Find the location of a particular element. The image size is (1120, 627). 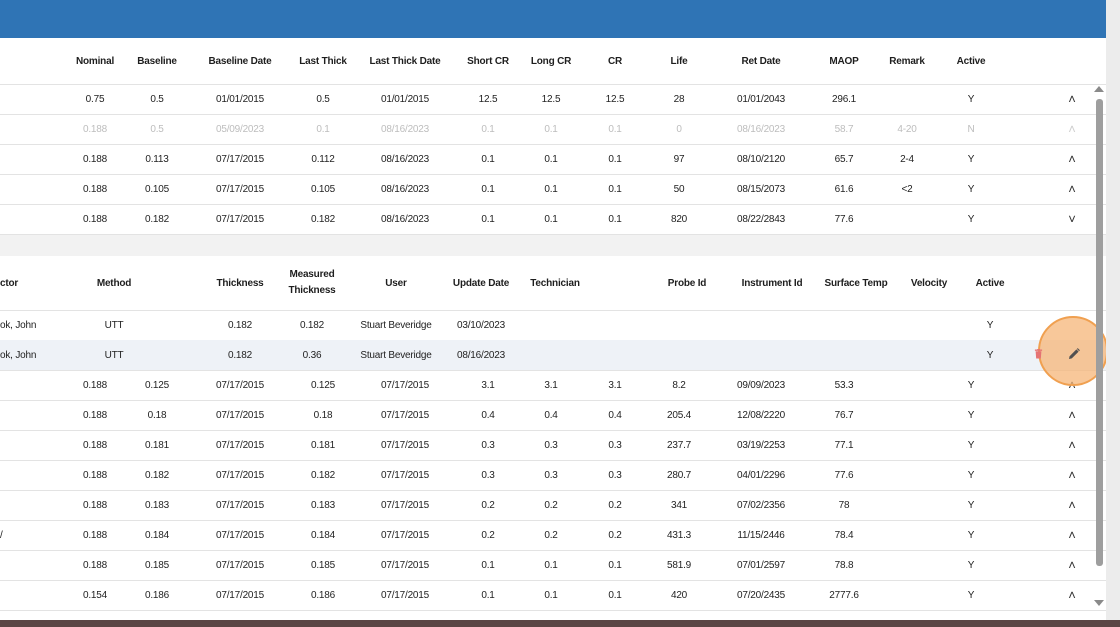

cell-user: Stuart Beveridge is located at coordinates (396, 325).